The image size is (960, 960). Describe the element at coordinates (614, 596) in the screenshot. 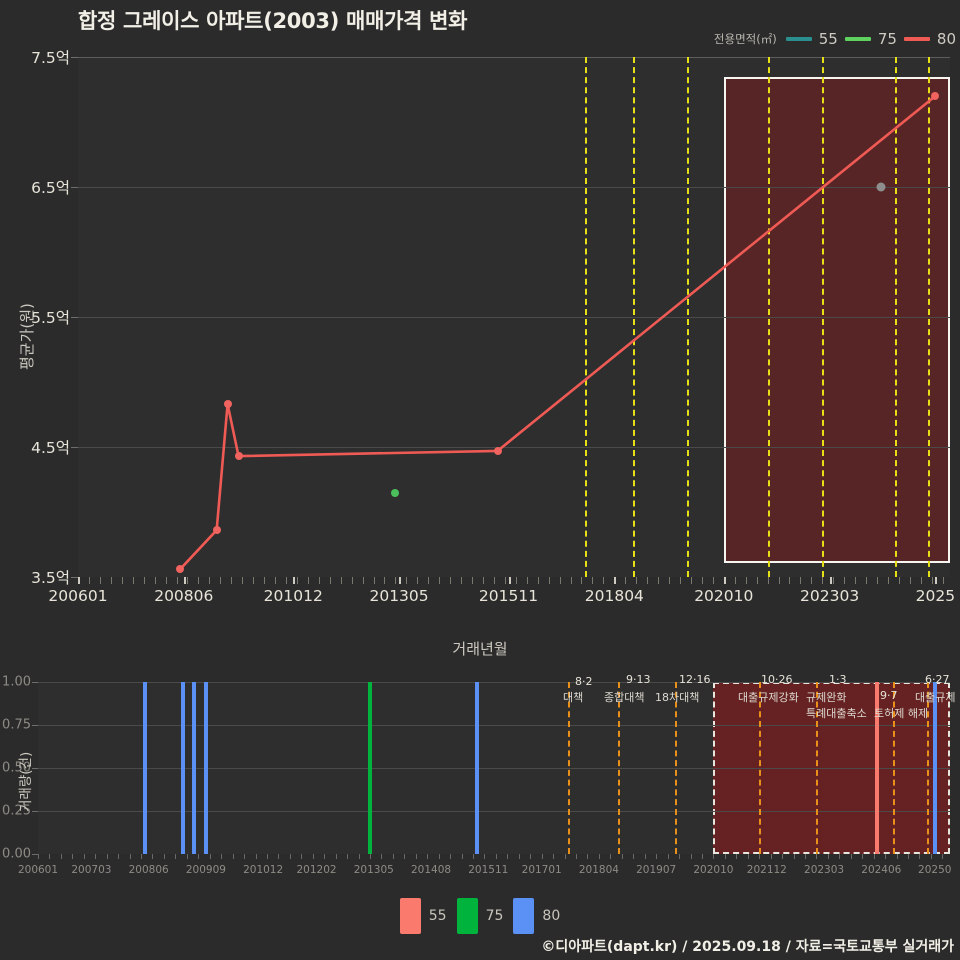

I see `price-x-tick-label: 201804` at that location.